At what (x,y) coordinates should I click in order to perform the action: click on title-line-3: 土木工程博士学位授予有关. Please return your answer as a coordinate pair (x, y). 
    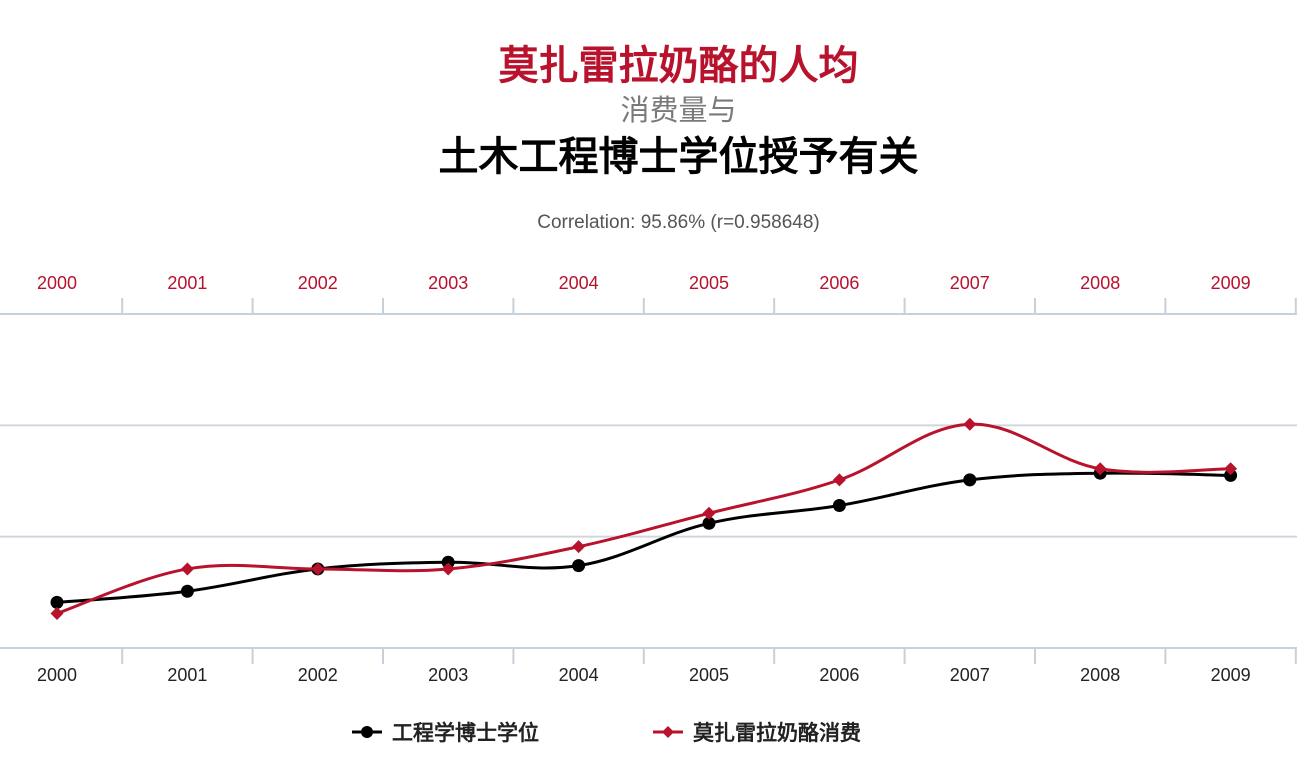
    Looking at the image, I should click on (678, 157).